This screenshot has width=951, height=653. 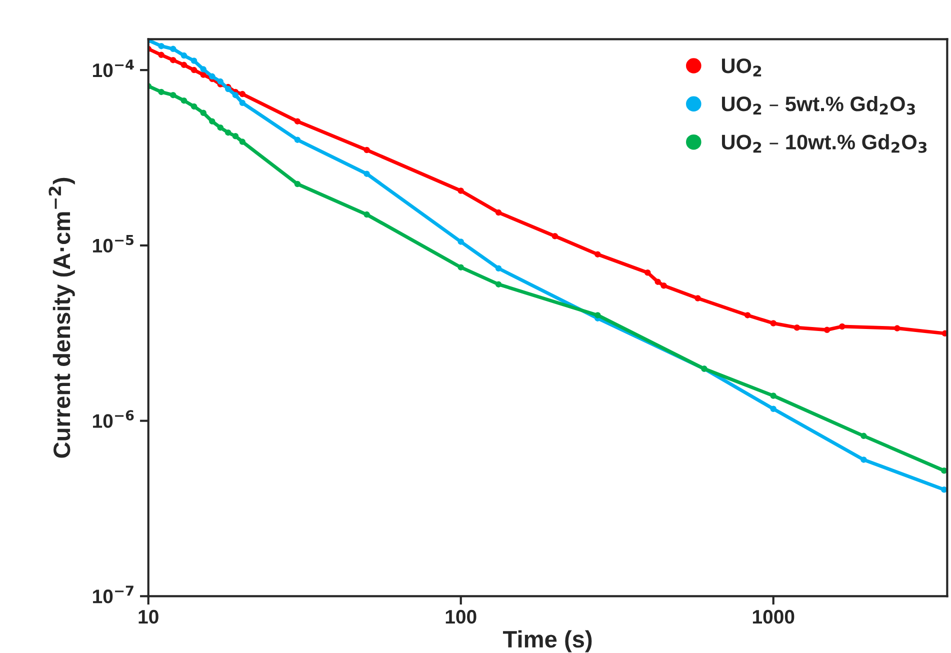 I want to click on y-tick-label: 10$^{−4}$, so click(x=113, y=69).